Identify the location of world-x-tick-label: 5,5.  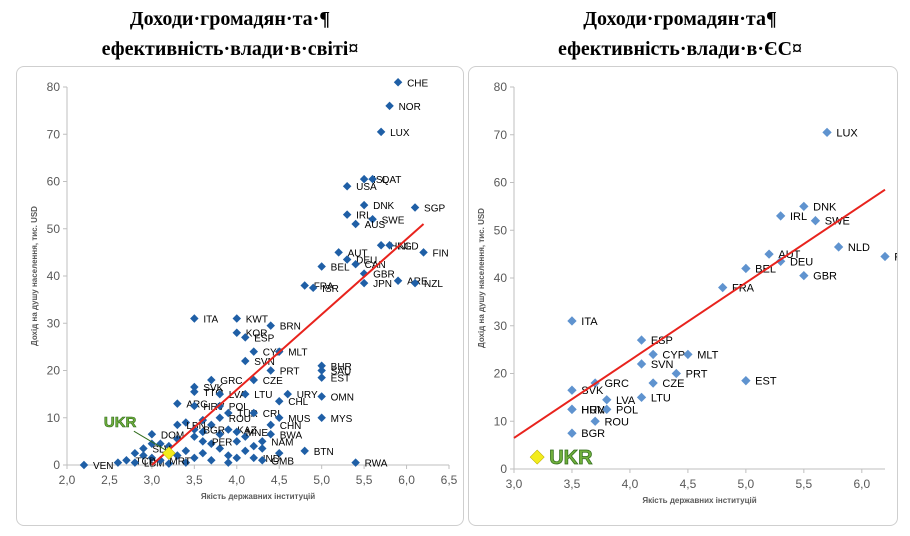
(364, 480).